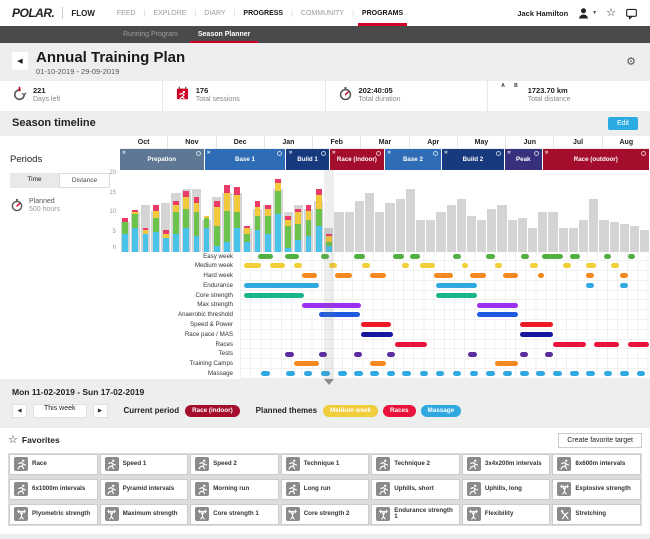 This screenshot has height=539, width=650. What do you see at coordinates (234, 464) in the screenshot?
I see `favorite-item: Speed 2` at bounding box center [234, 464].